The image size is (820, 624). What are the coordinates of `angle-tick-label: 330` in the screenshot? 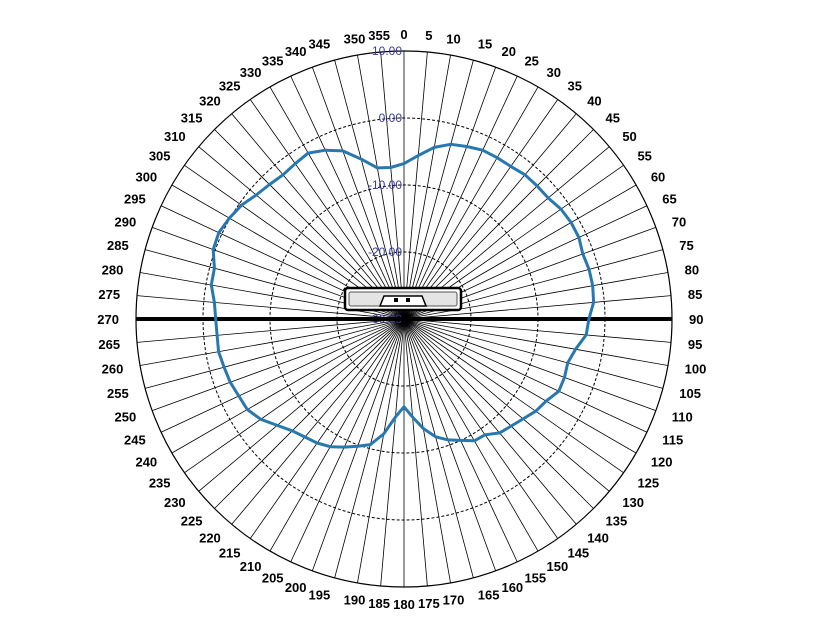 It's located at (251, 72).